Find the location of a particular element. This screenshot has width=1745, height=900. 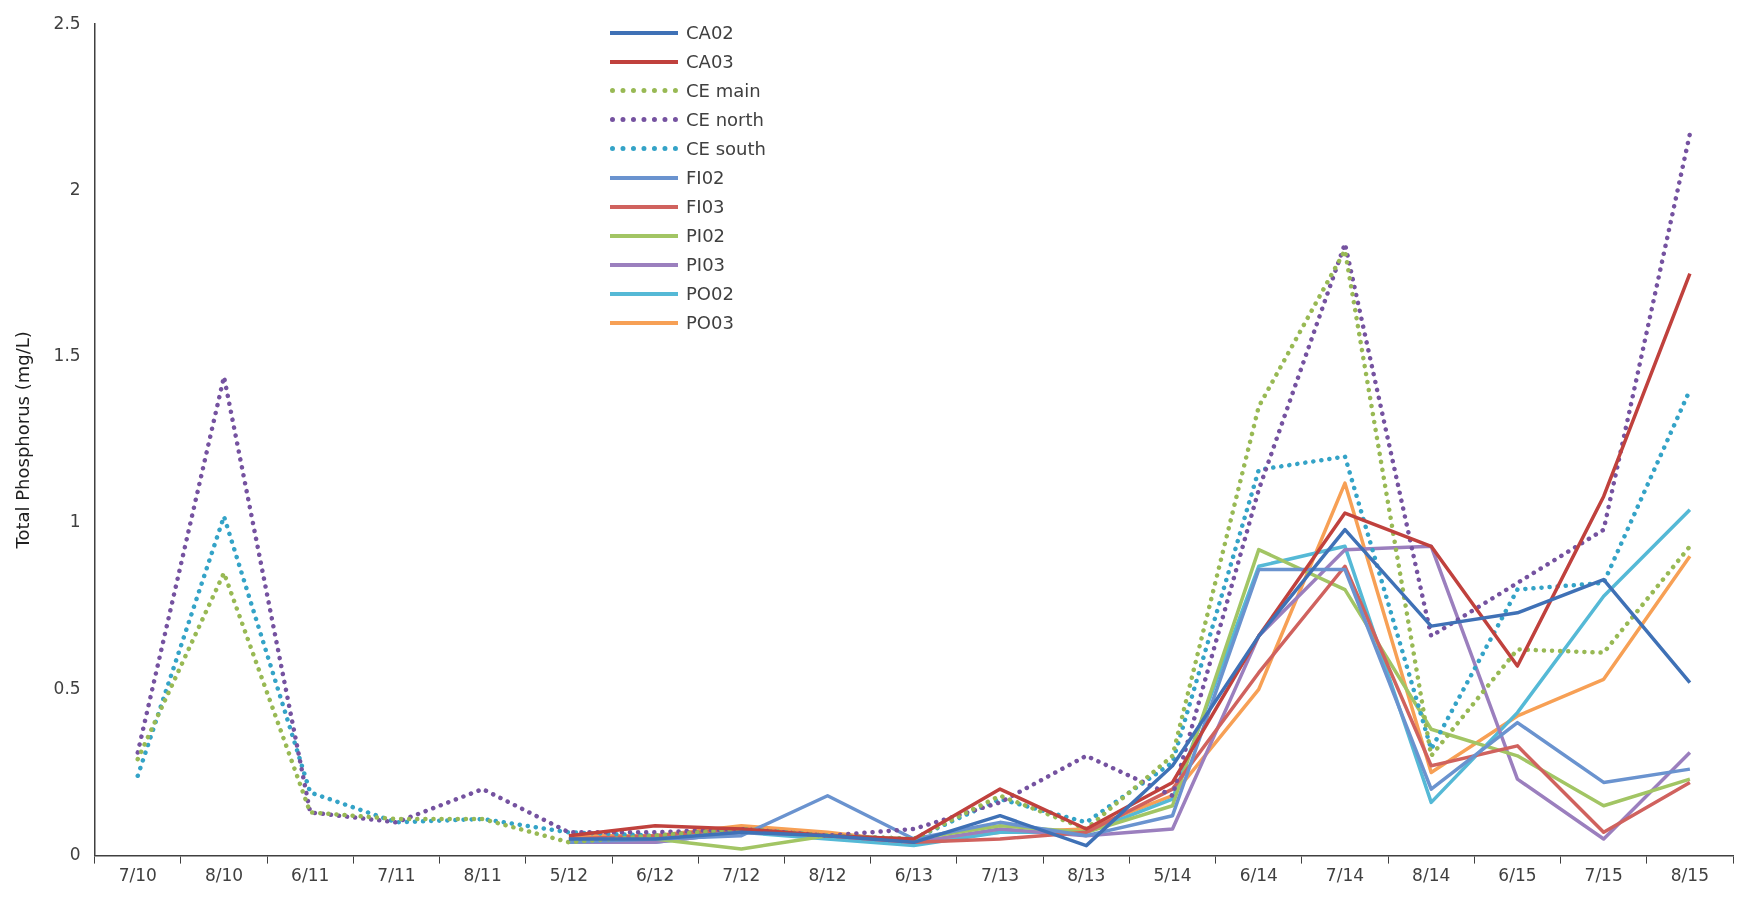

x-tick-label: 6/15 is located at coordinates (1517, 875).